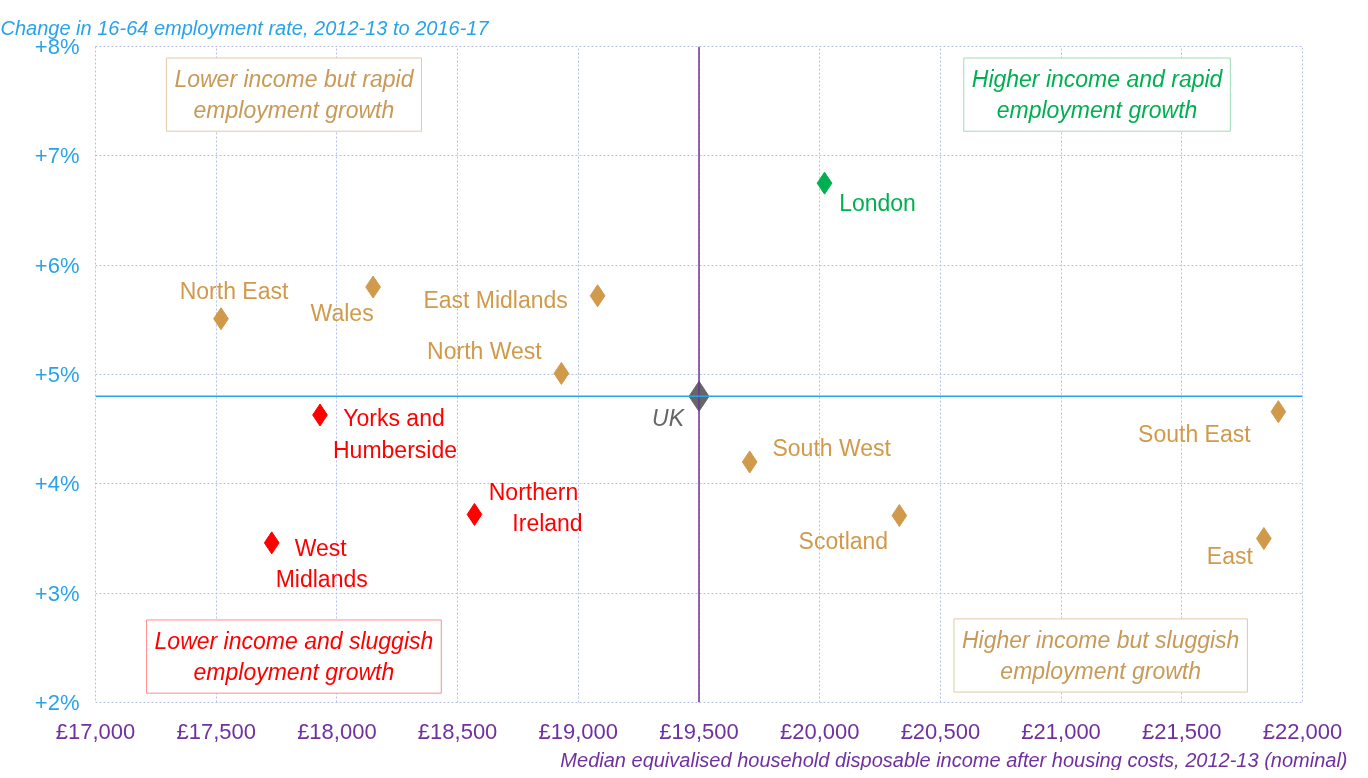  Describe the element at coordinates (1195, 433) in the screenshot. I see `series-label: South East` at that location.